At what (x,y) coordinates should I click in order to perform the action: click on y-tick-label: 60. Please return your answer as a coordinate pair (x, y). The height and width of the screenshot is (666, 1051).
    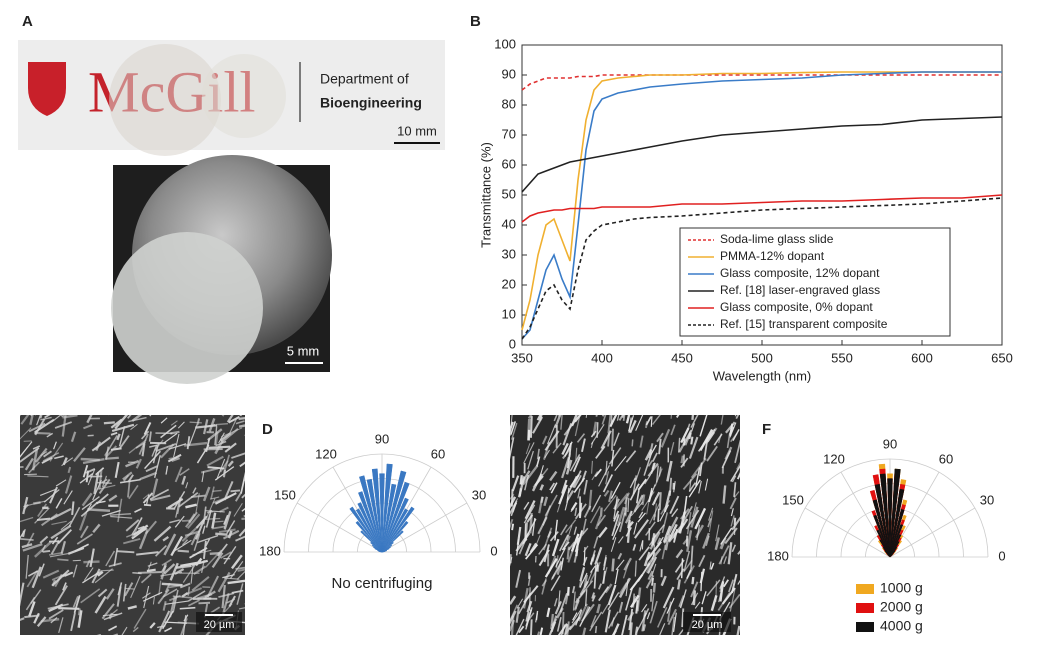
    Looking at the image, I should click on (509, 163).